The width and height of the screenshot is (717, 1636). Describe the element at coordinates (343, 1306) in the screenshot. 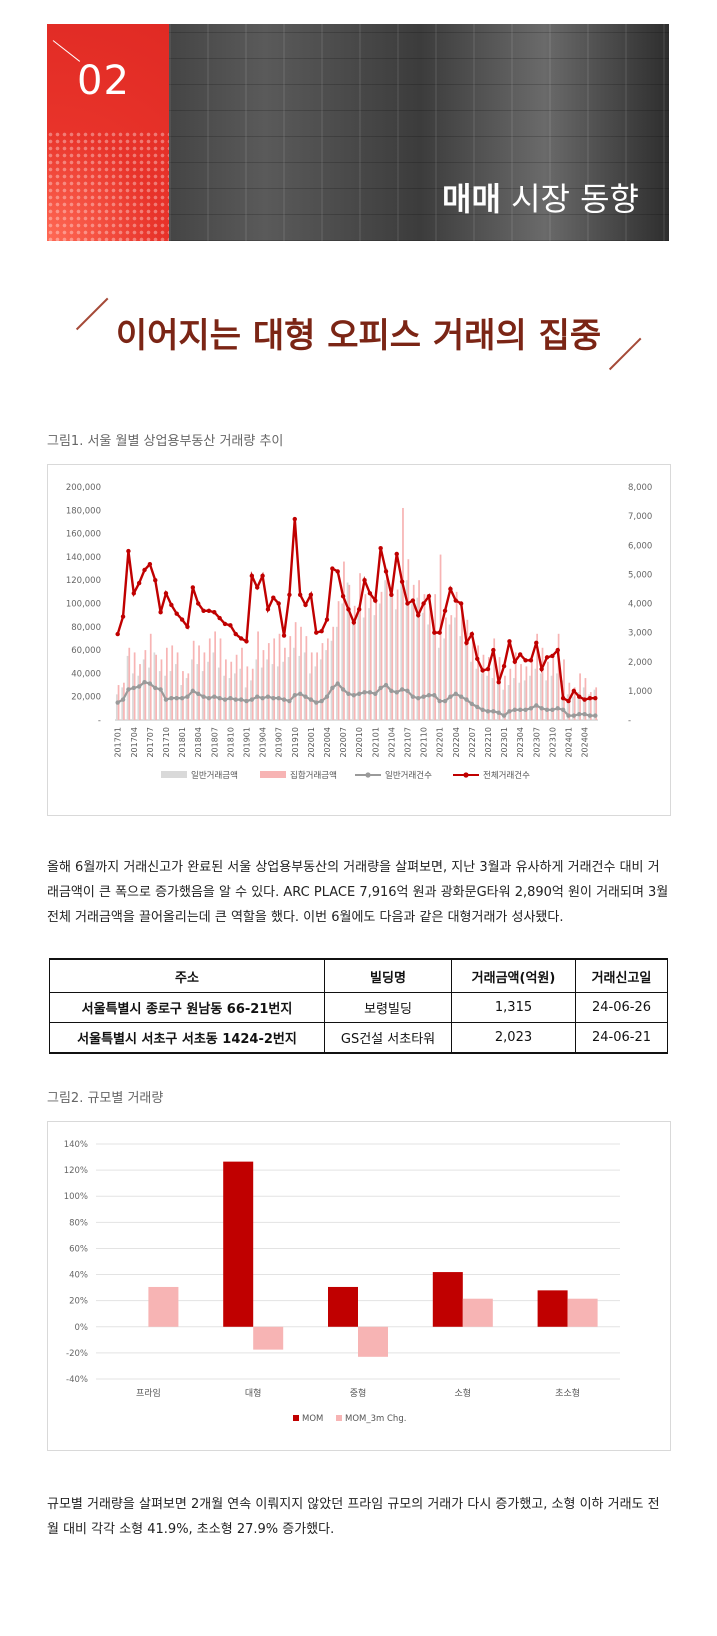

I see `bar-mom` at that location.